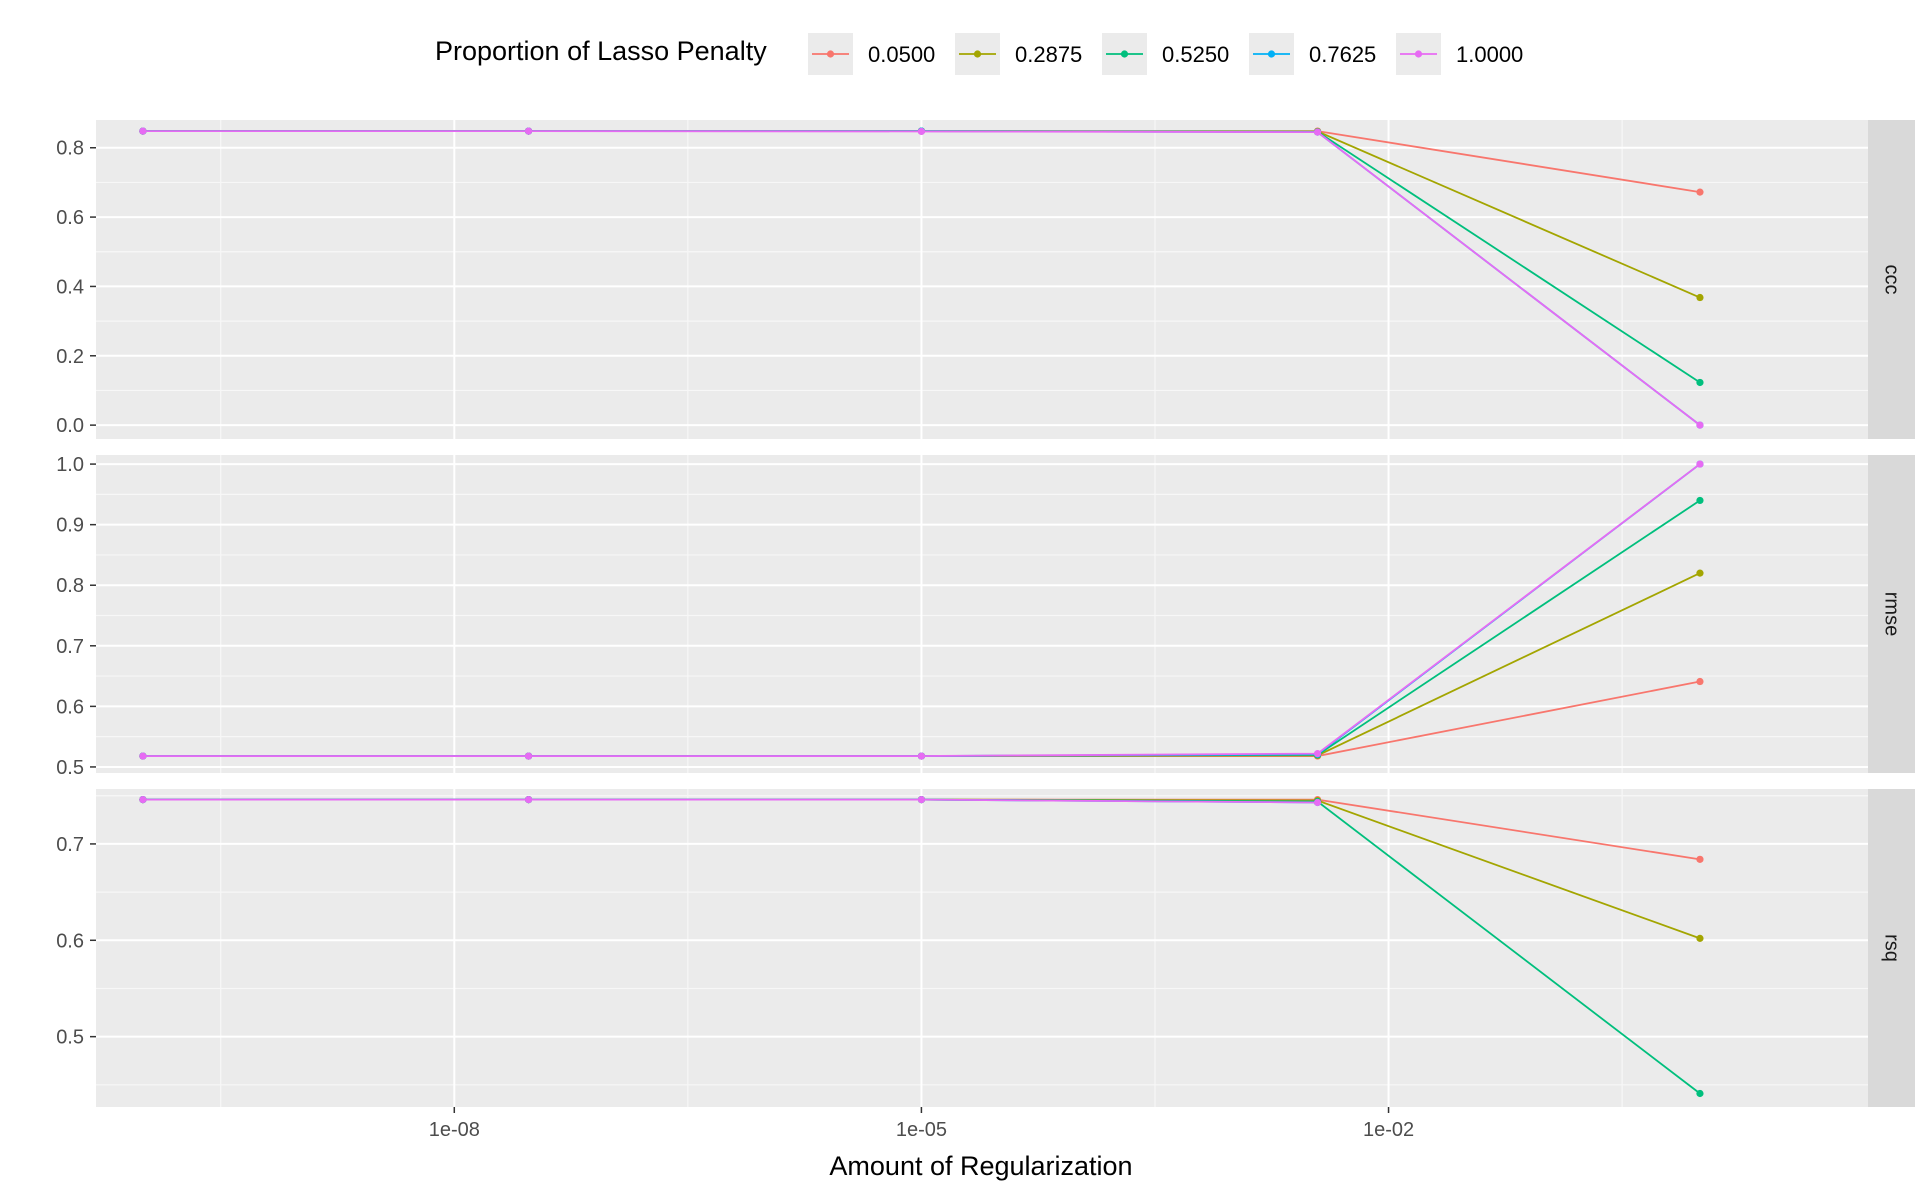  Describe the element at coordinates (70, 357) in the screenshot. I see `y-tick-label: 0.2` at that location.